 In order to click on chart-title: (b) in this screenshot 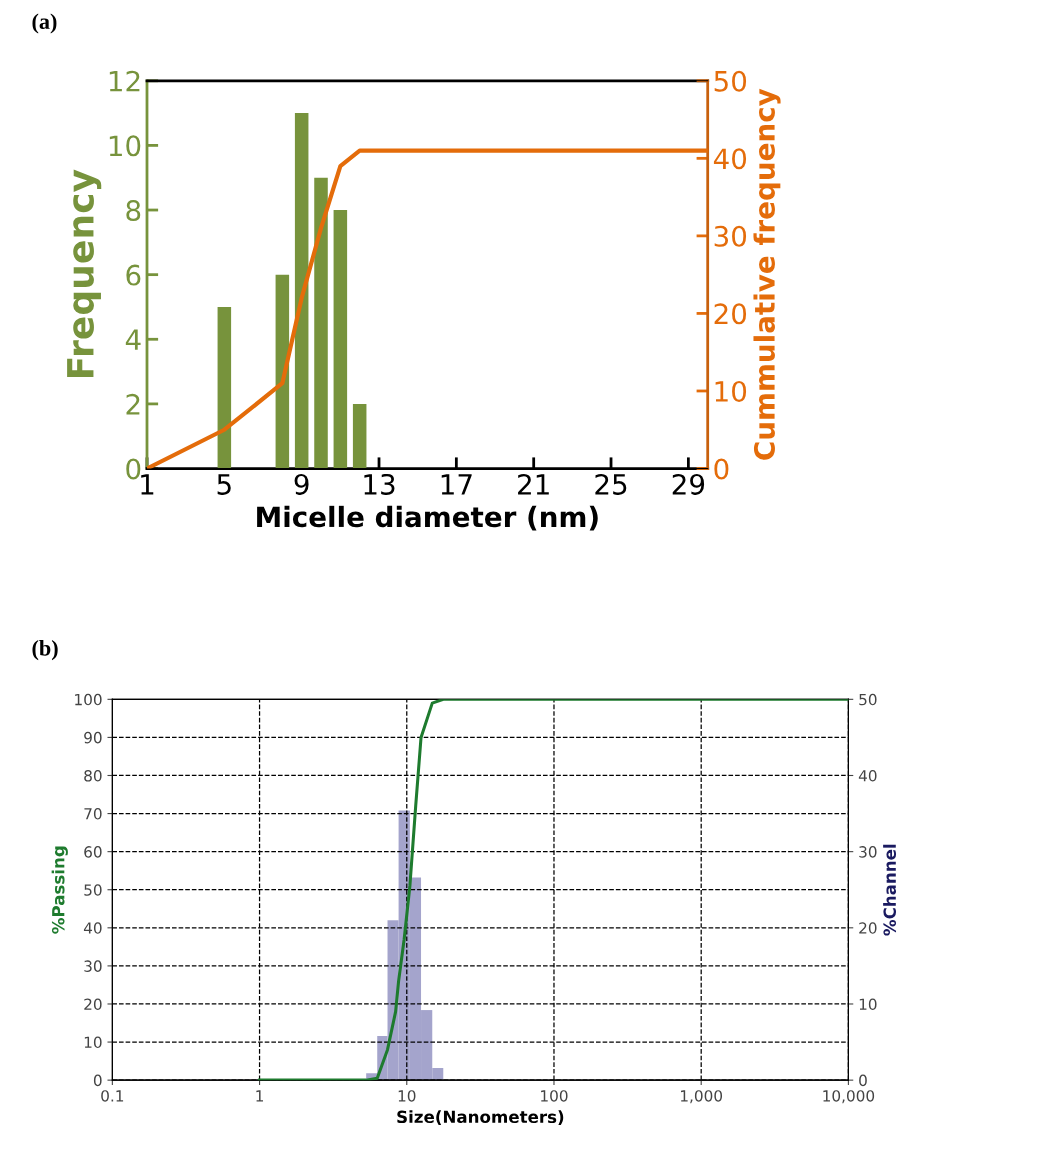, I will do `click(45, 650)`.